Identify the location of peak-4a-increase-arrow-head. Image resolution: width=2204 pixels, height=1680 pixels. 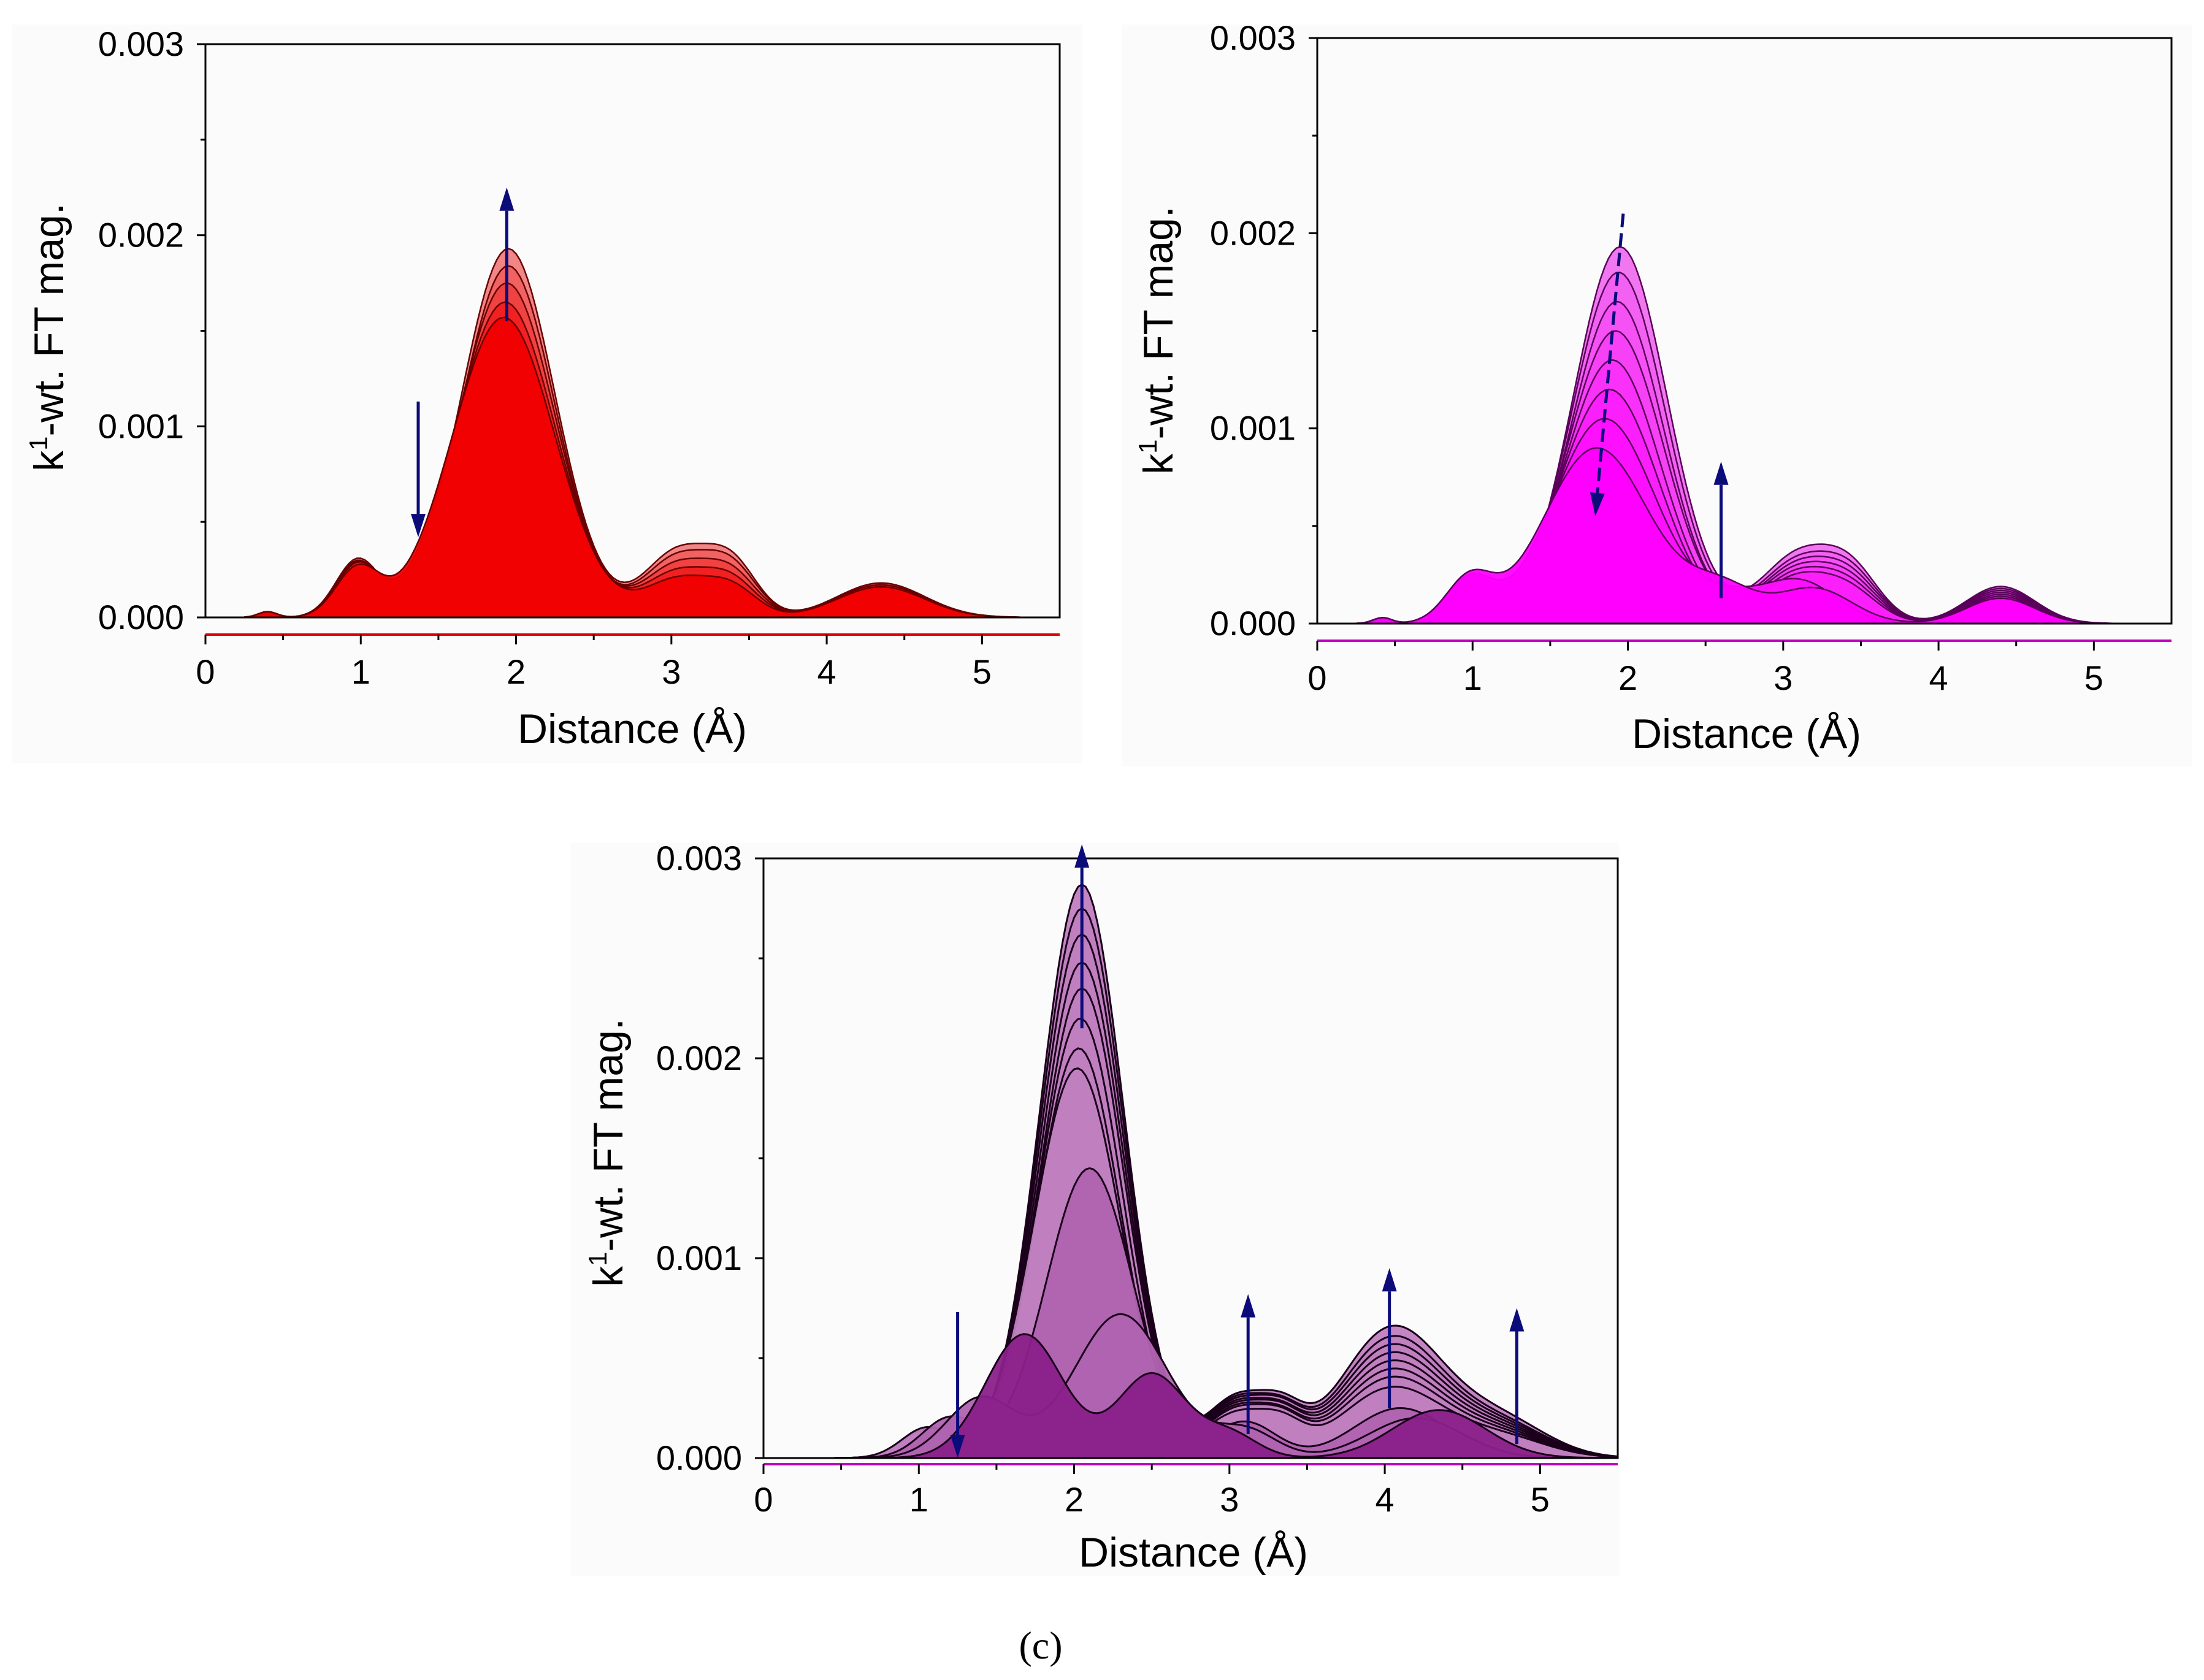
(1389, 1280).